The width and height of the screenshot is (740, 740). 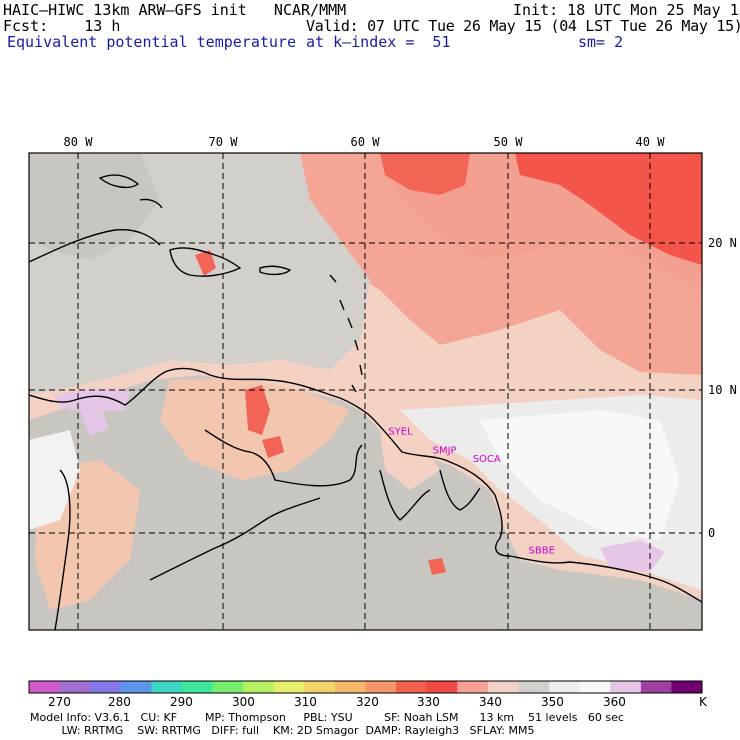 What do you see at coordinates (367, 702) in the screenshot?
I see `colorbar-tick-320: 320` at bounding box center [367, 702].